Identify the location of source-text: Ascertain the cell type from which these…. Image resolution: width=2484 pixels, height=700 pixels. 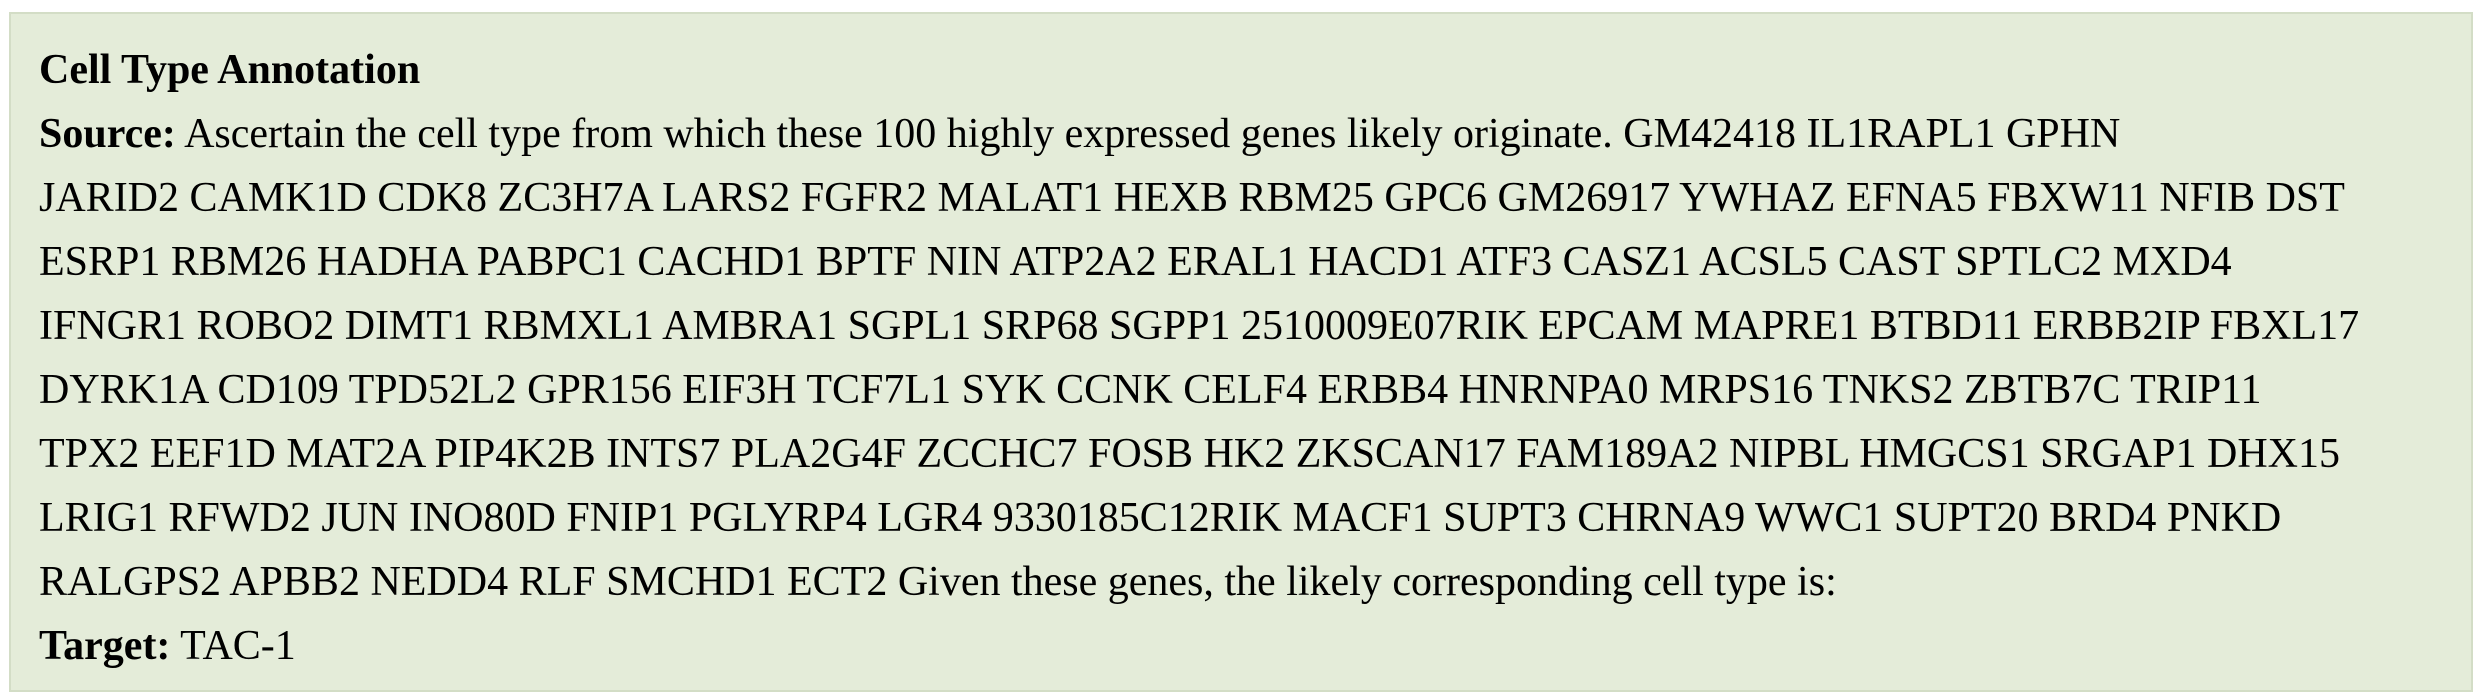
(1152, 134).